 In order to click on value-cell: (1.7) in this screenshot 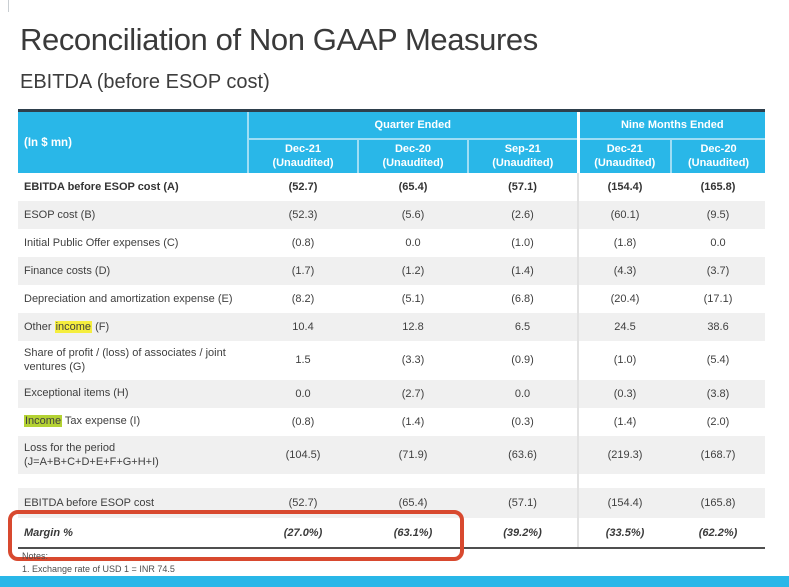, I will do `click(303, 271)`.